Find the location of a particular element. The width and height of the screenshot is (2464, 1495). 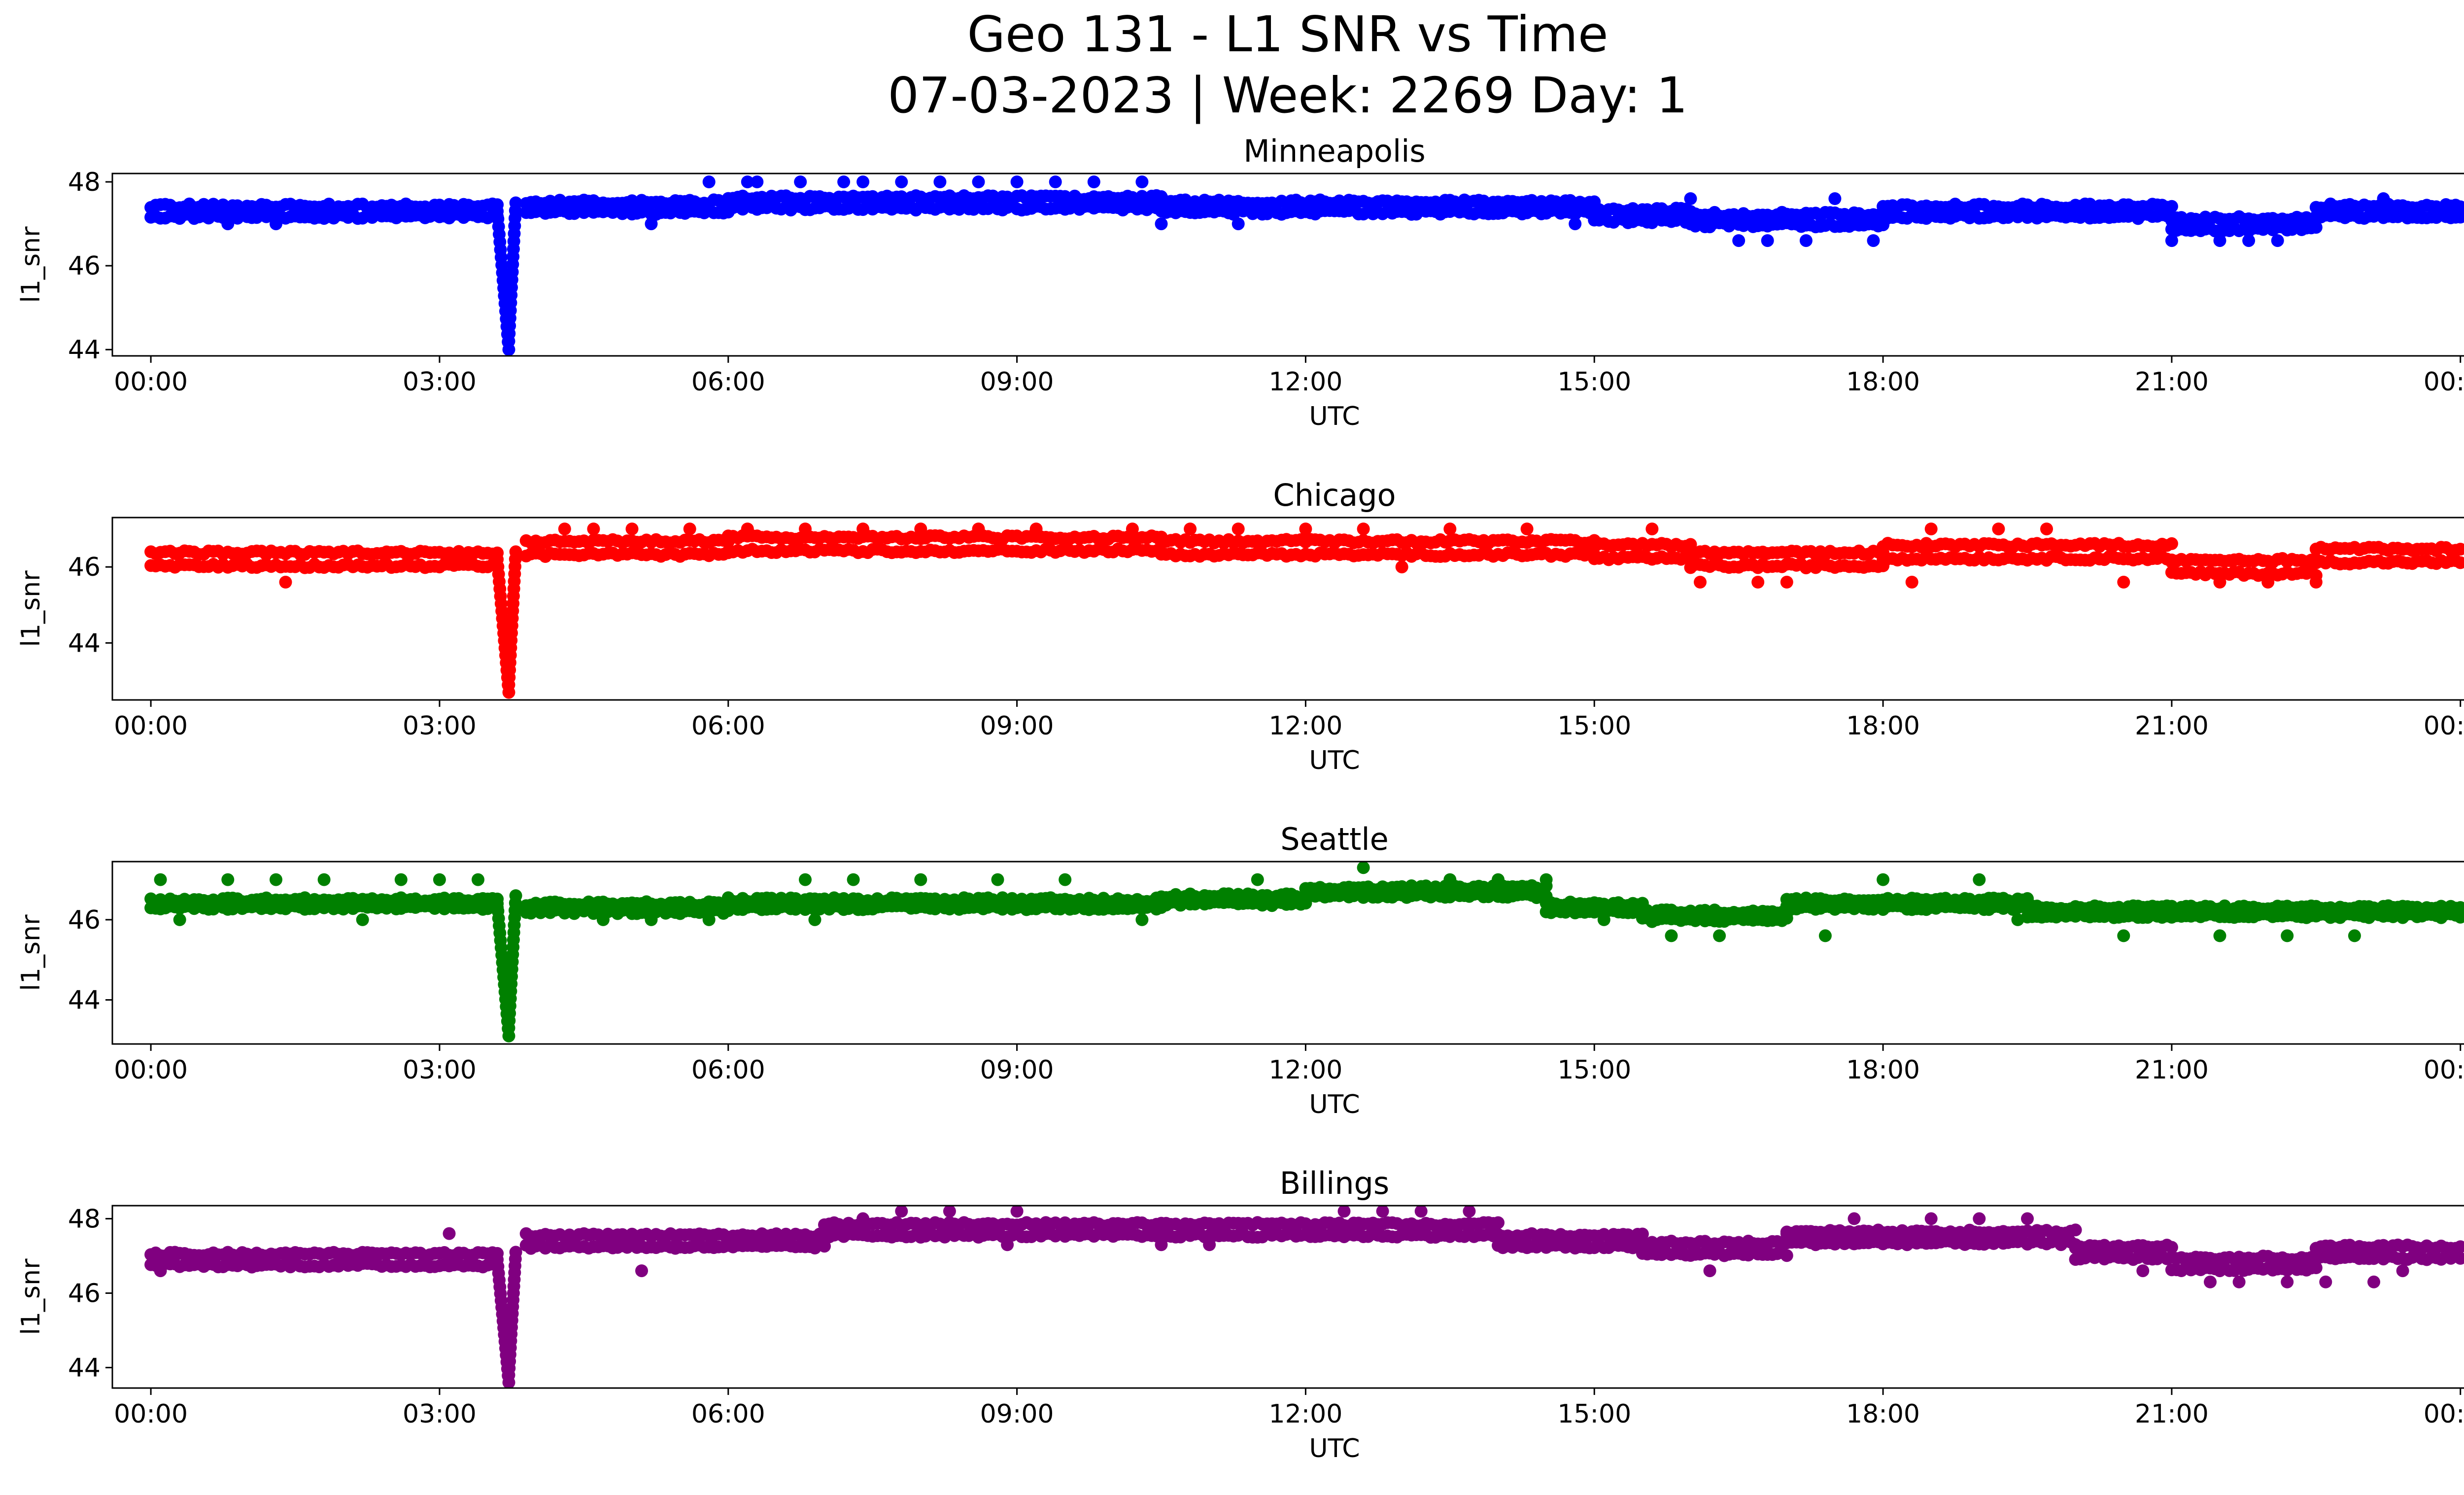

panel-title: Billings is located at coordinates (1334, 1183).